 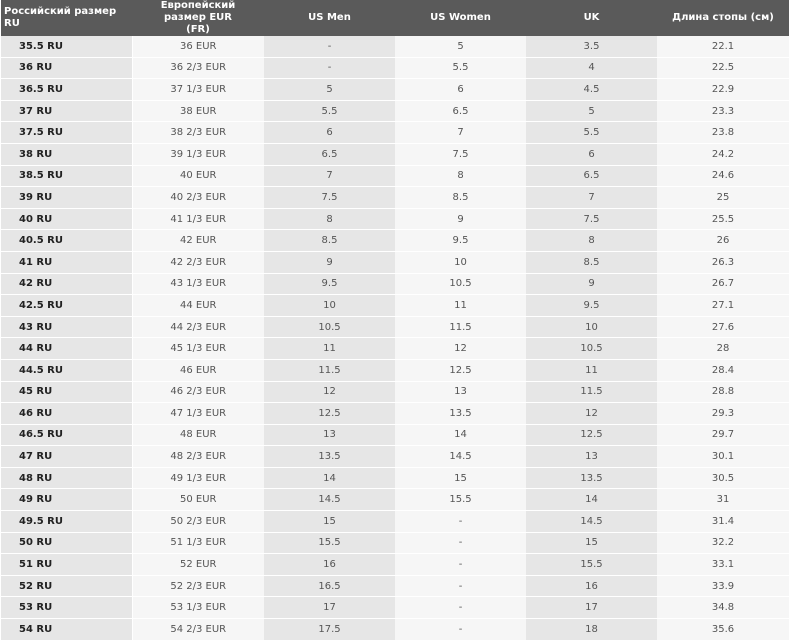 What do you see at coordinates (329, 132) in the screenshot?
I see `cell-us-men: 6` at bounding box center [329, 132].